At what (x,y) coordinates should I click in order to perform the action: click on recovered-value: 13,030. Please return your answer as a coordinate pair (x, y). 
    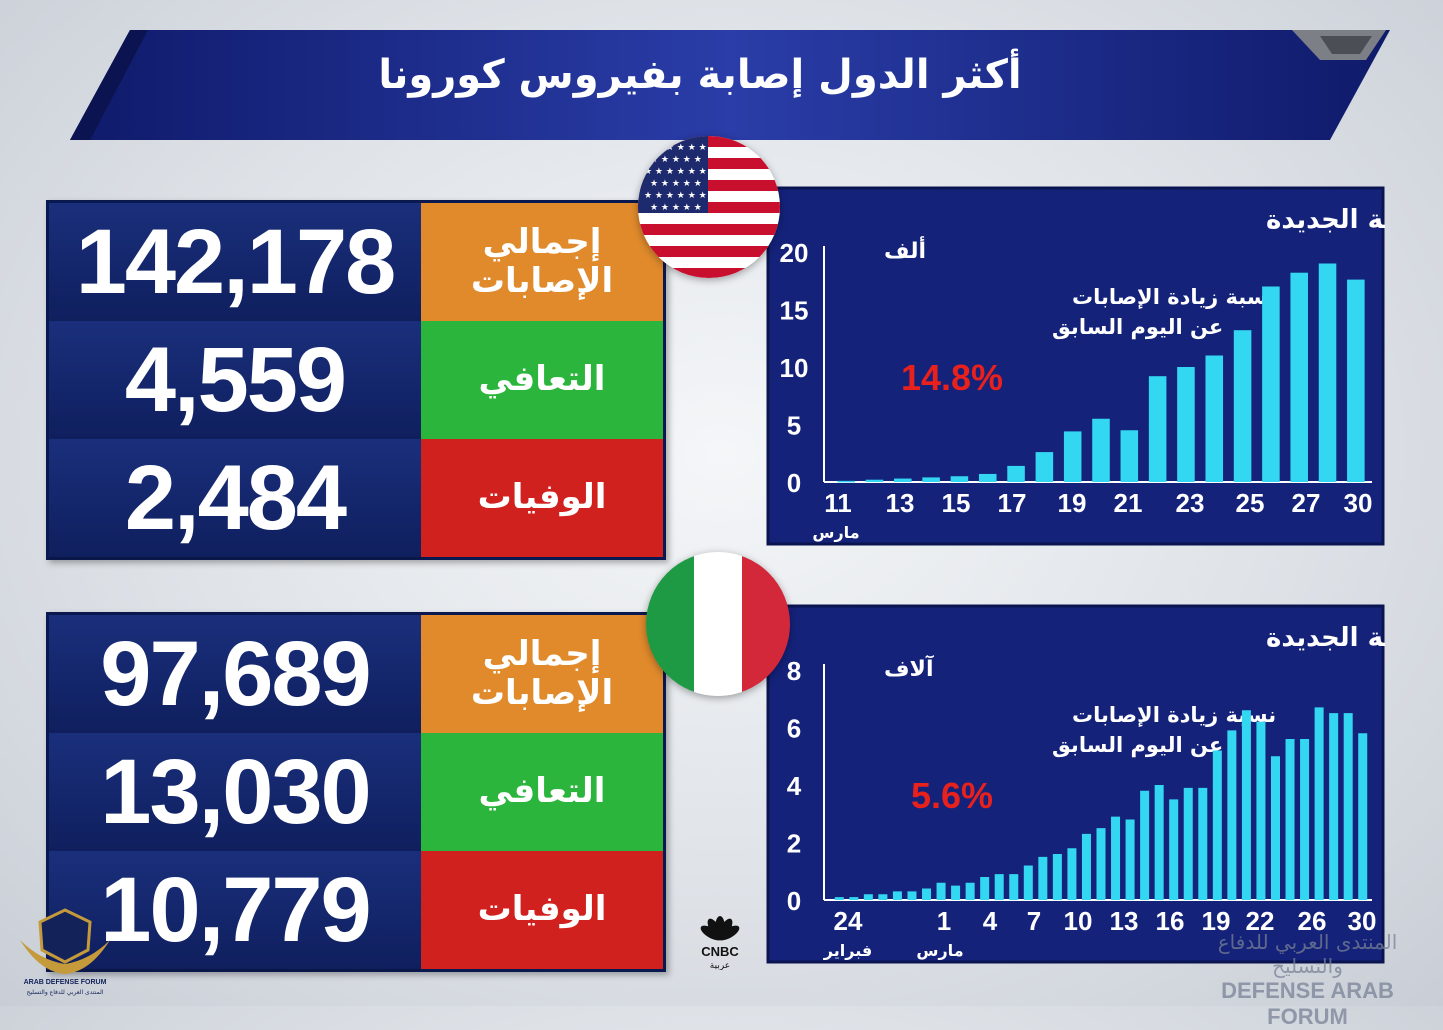
    Looking at the image, I should click on (235, 793).